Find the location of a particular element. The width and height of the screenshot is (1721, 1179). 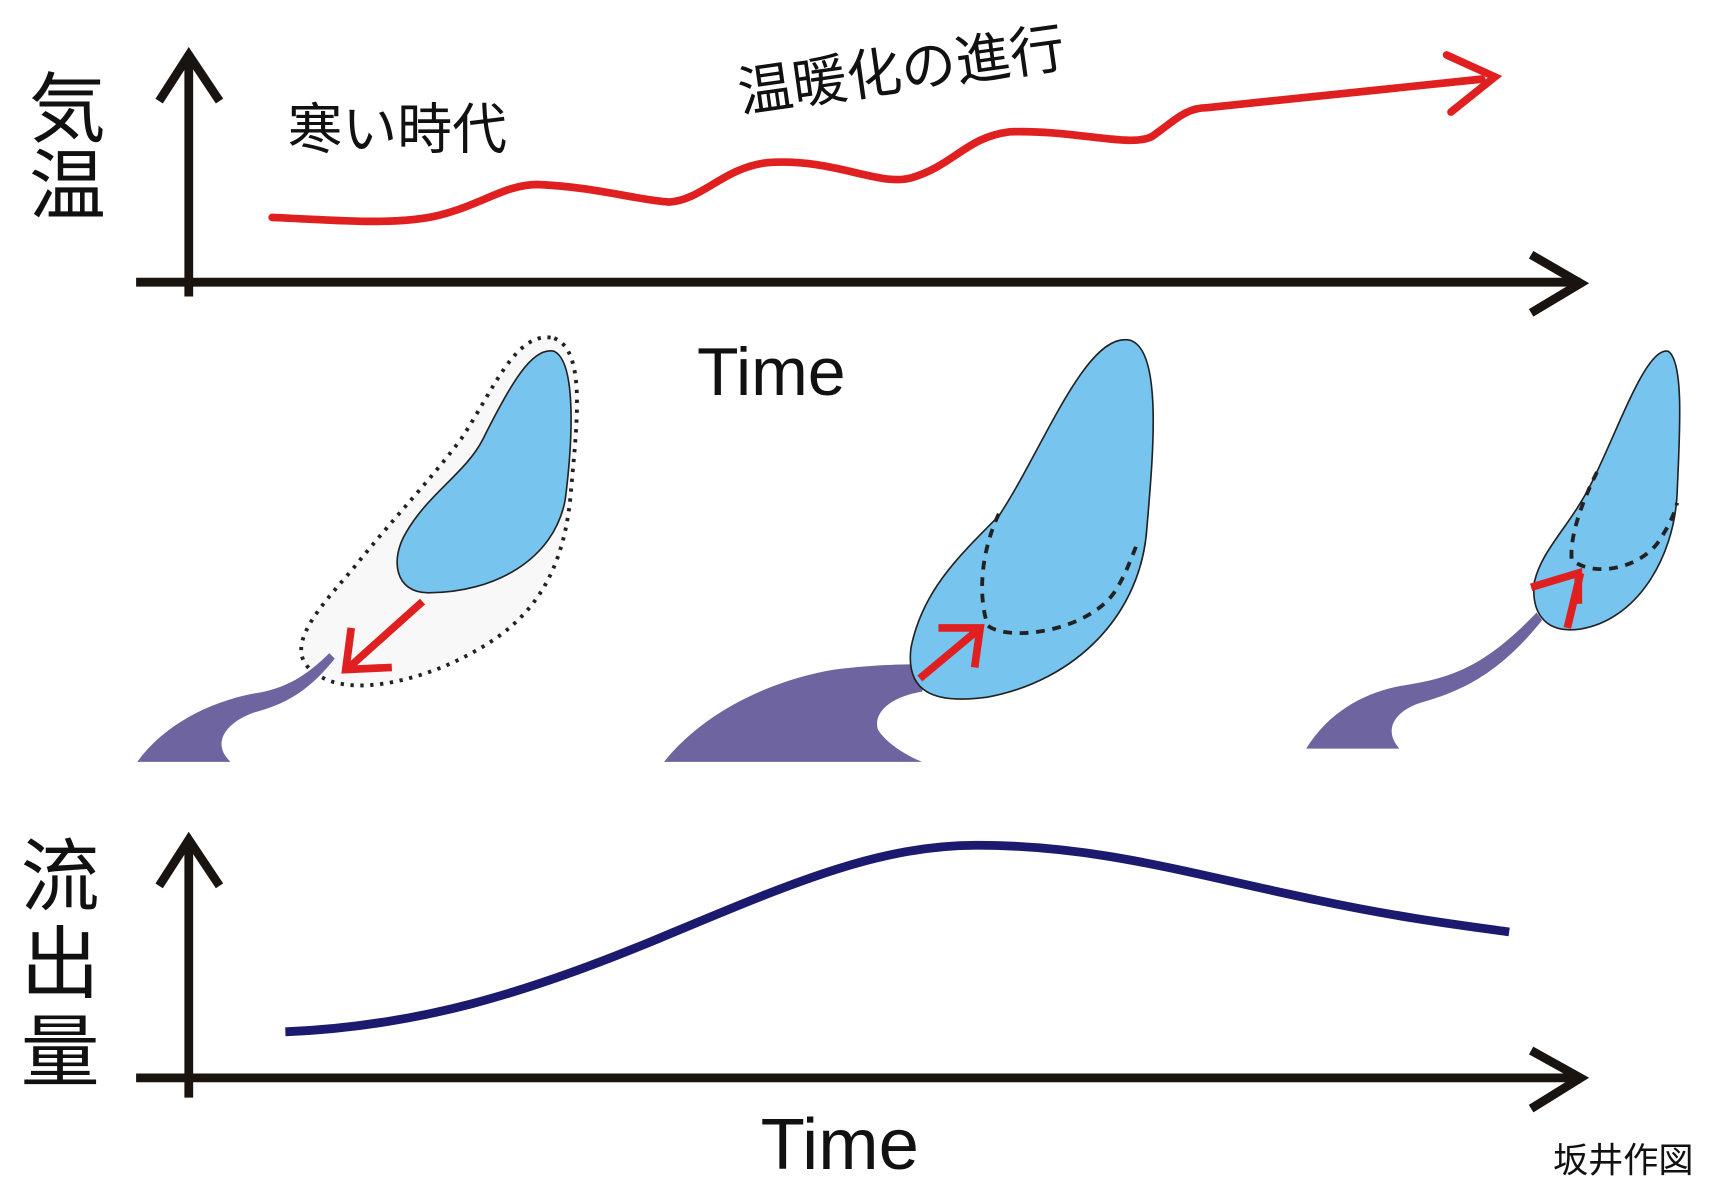

annotation: 寒い時代 is located at coordinates (397, 129).